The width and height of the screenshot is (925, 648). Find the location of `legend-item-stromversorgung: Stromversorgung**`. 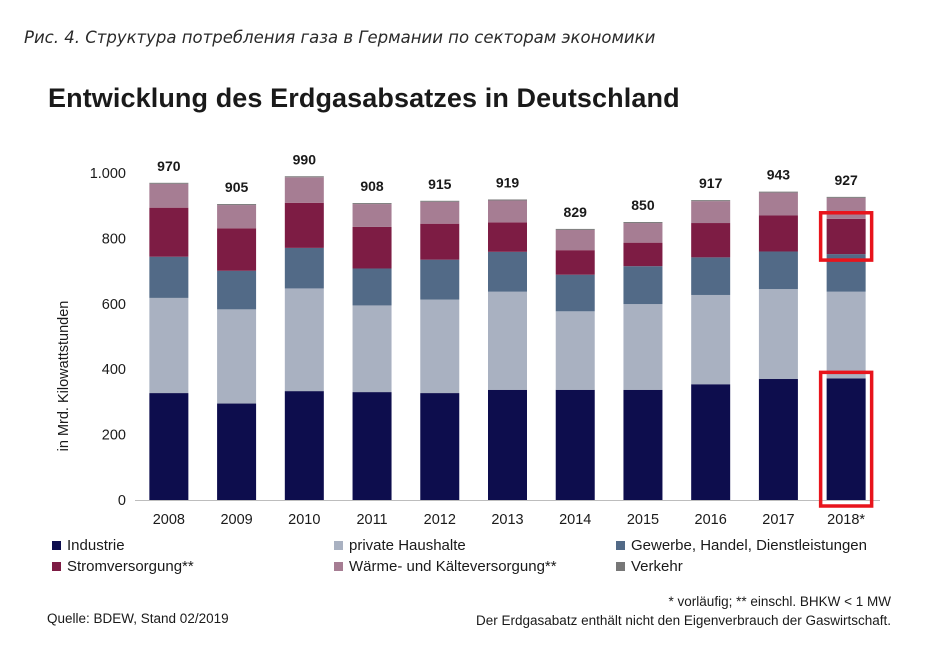

legend-item-stromversorgung: Stromversorgung** is located at coordinates (193, 566).